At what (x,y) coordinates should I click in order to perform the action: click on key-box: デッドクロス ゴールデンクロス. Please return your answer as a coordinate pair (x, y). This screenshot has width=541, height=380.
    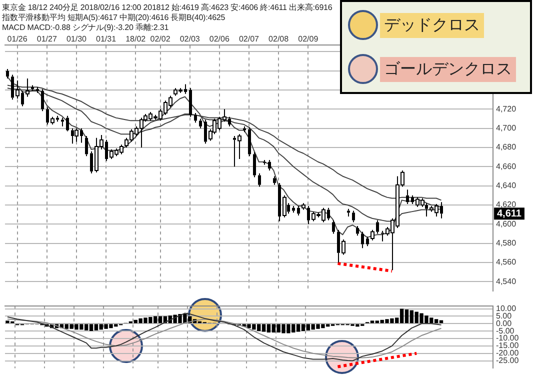
    Looking at the image, I should click on (436, 47).